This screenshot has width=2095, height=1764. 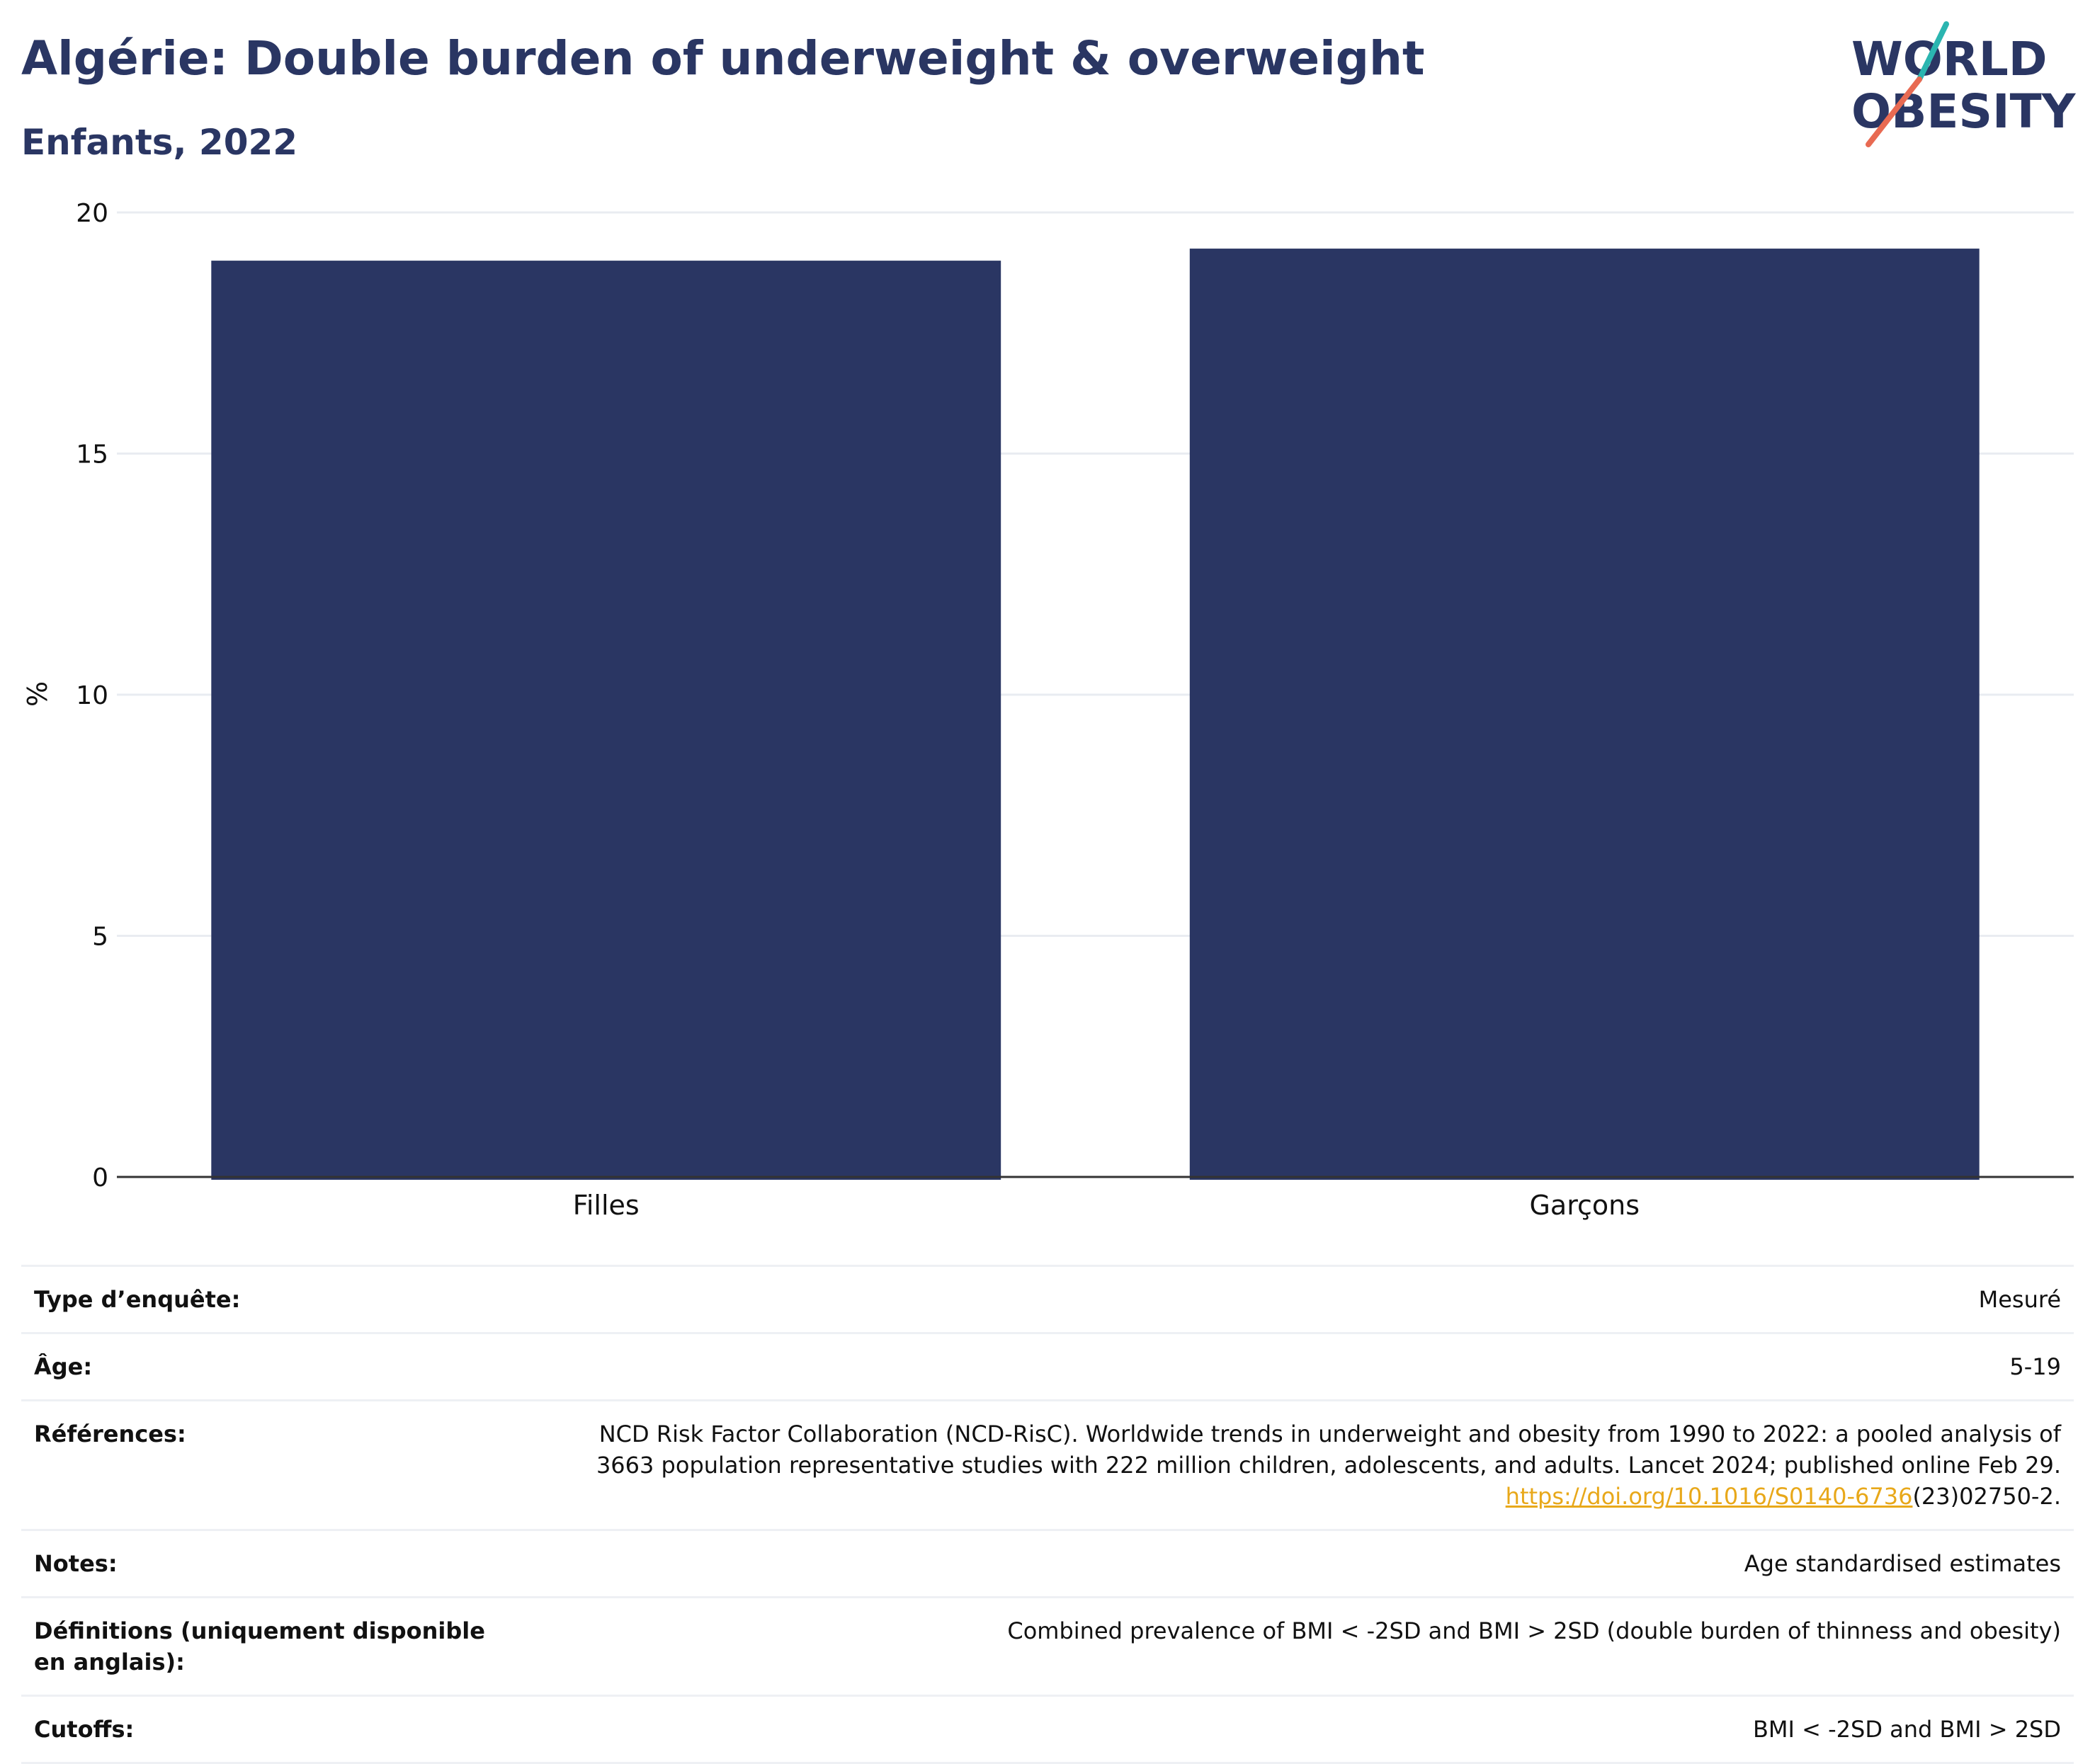 I want to click on info-row-notes: Notes: Age standardised estimates, so click(x=1047, y=1564).